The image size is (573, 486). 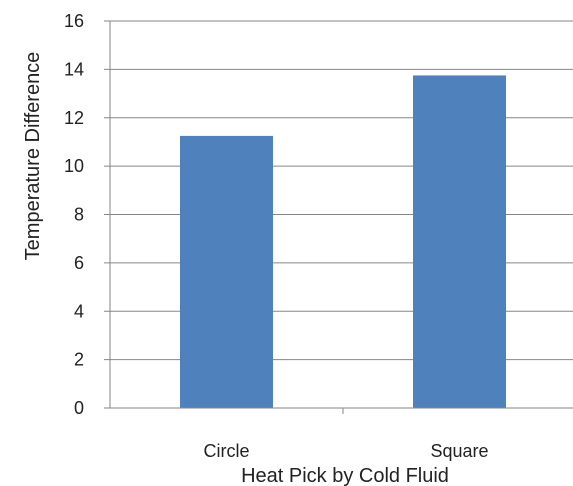 I want to click on y-tick-label-6: 6, so click(x=79, y=263).